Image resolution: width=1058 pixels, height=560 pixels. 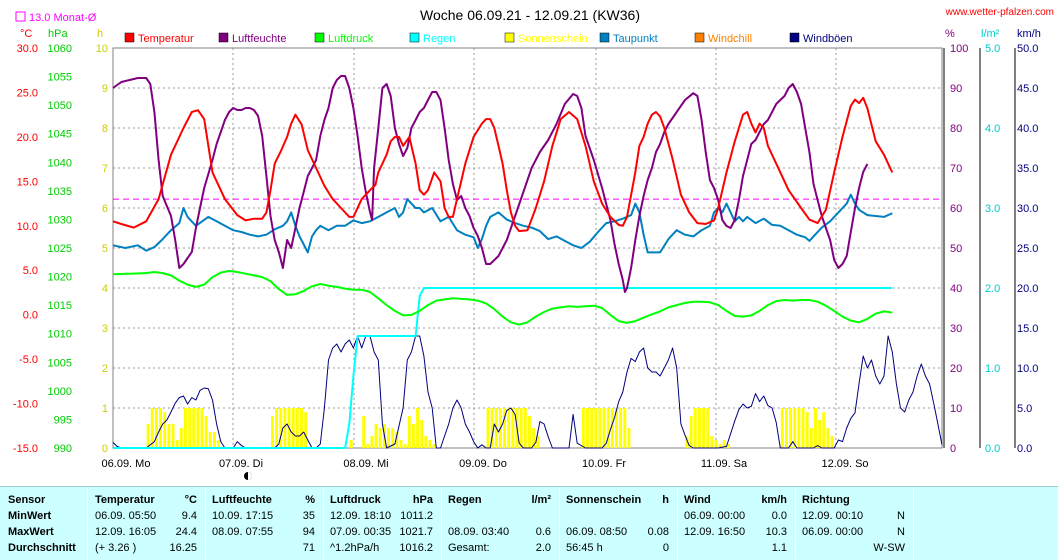 What do you see at coordinates (992, 449) in the screenshot?
I see `tick-label-rain: 0.0` at bounding box center [992, 449].